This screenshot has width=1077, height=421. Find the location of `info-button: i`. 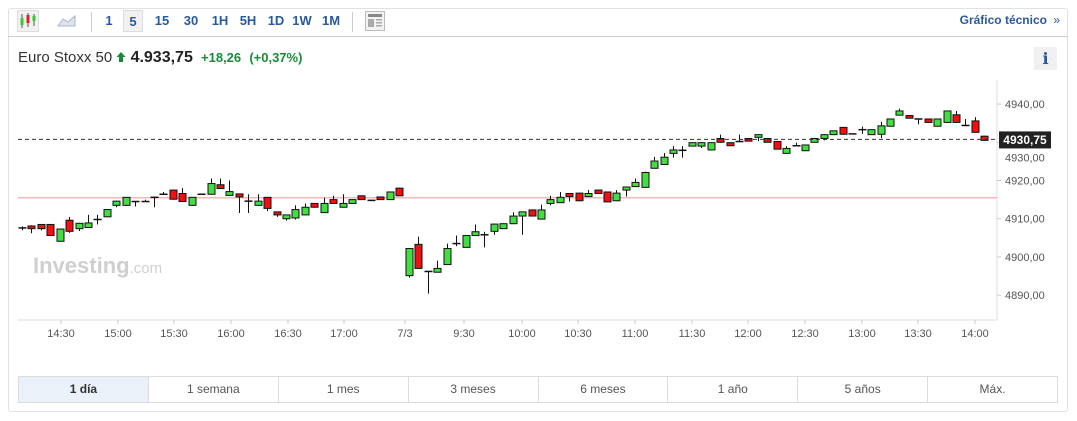

info-button: i is located at coordinates (1045, 58).